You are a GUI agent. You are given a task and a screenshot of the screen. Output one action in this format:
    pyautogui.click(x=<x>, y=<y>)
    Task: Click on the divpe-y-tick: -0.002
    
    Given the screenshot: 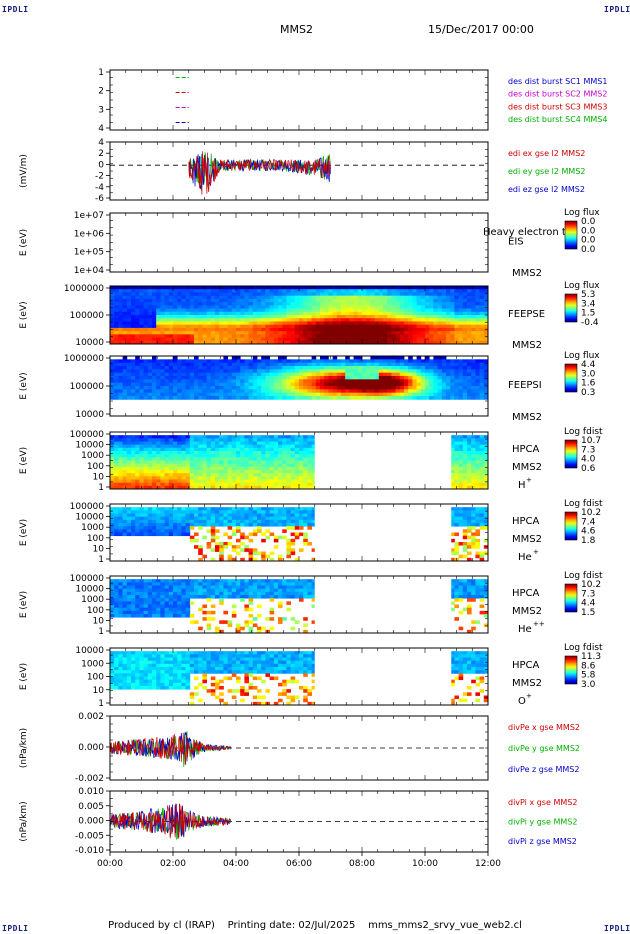 What is the action you would take?
    pyautogui.click(x=89, y=779)
    